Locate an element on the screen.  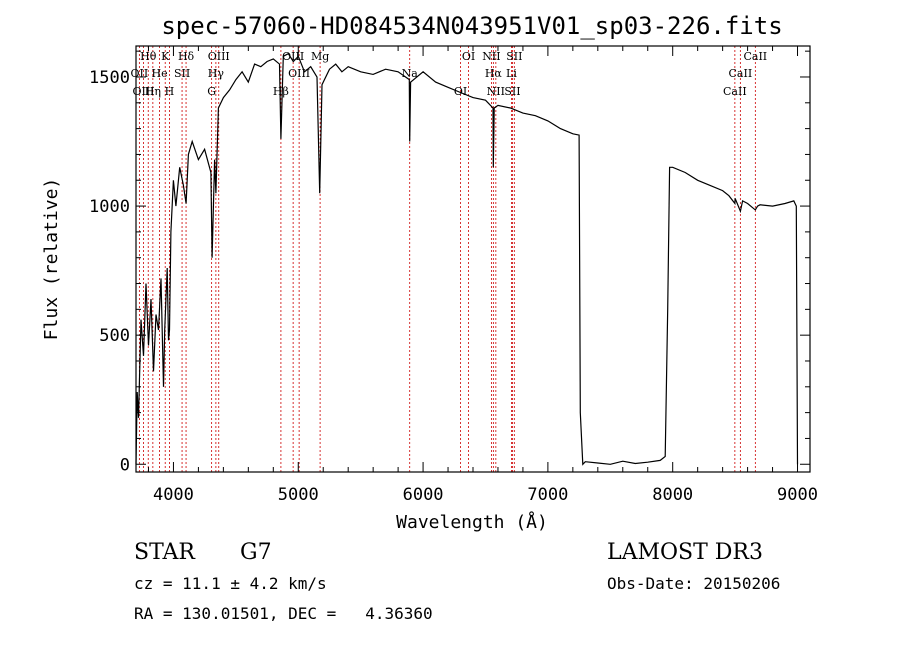
line-label: K is located at coordinates (165, 56).